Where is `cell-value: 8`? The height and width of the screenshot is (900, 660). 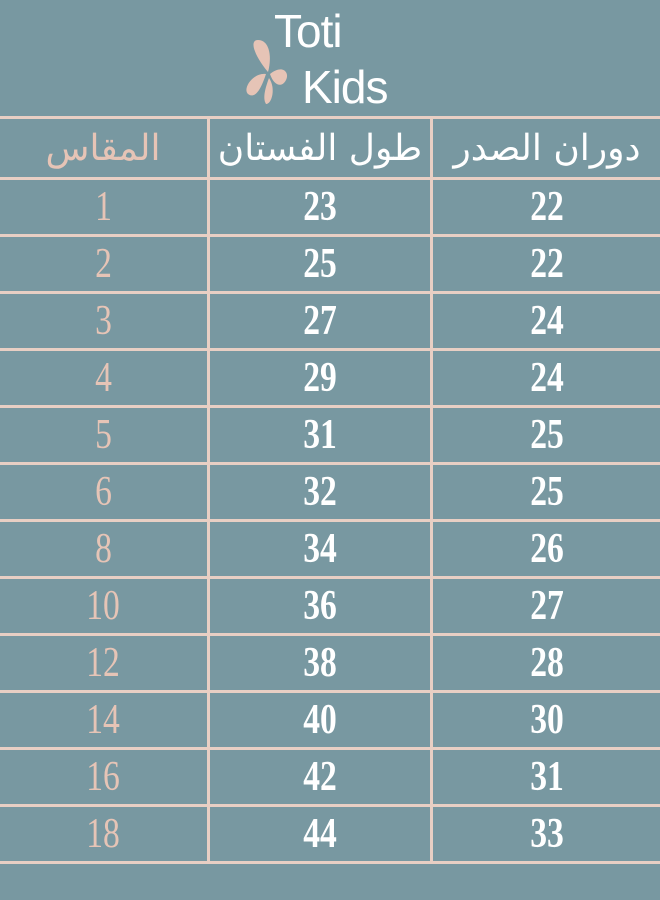 cell-value: 8 is located at coordinates (103, 549).